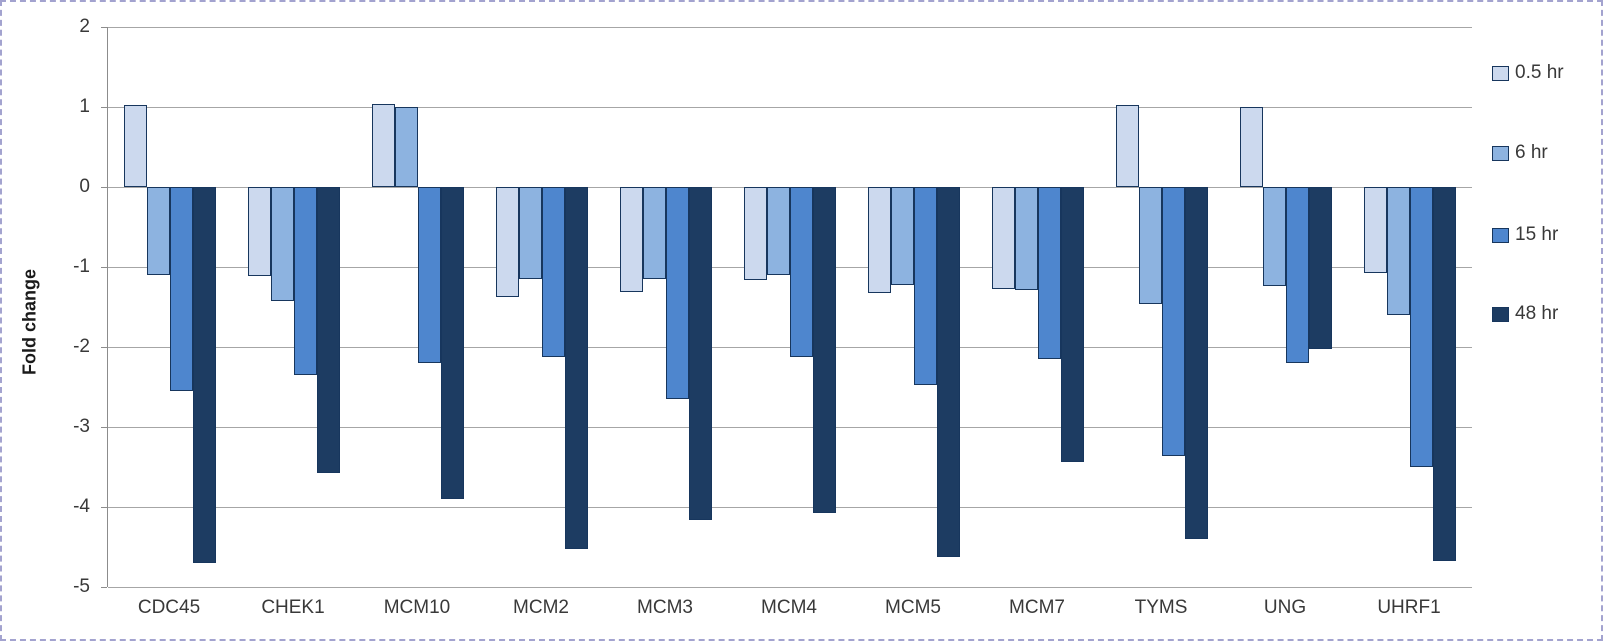 The height and width of the screenshot is (641, 1603). Describe the element at coordinates (383, 145) in the screenshot. I see `bar-MCM10-0.5hr` at that location.